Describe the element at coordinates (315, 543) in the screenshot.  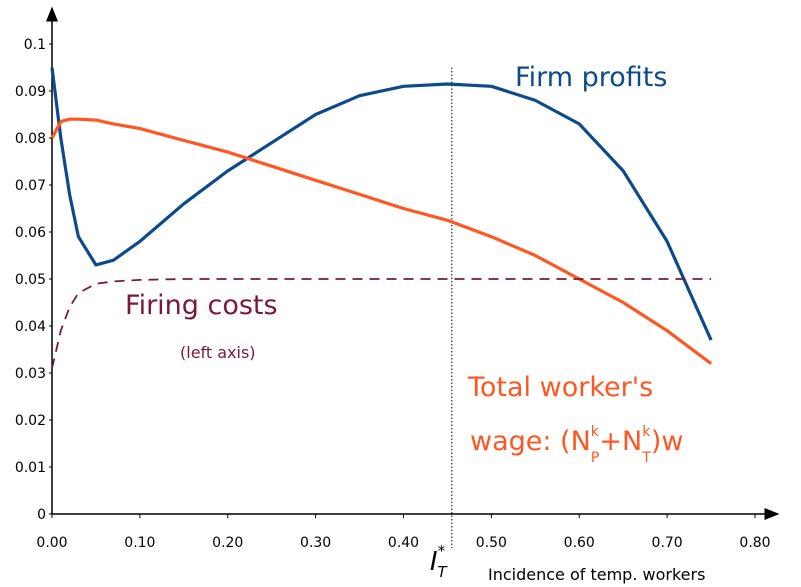
I see `x-tick-label: 0.30` at that location.